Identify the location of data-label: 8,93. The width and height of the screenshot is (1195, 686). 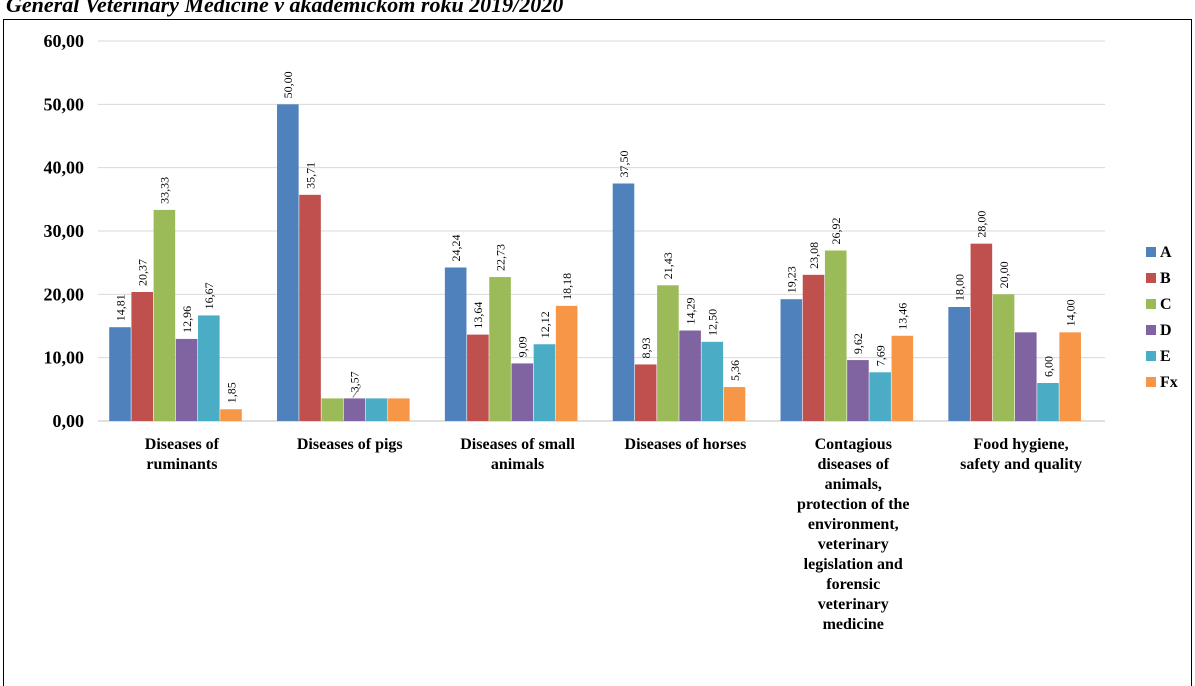
(646, 347).